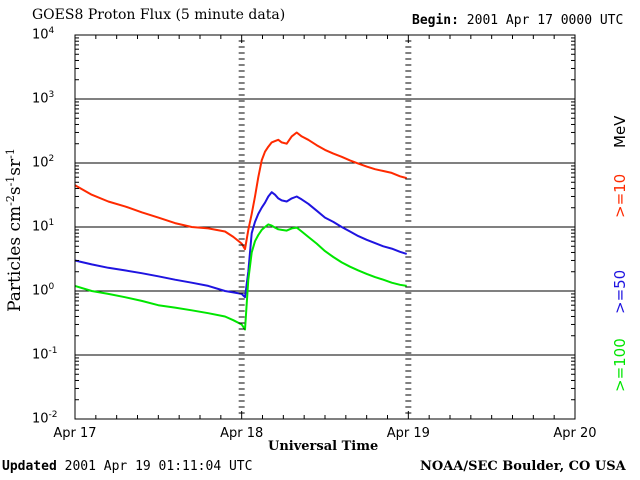  I want to click on chart-title: GOES8 Proton Flux (5 minute data), so click(159, 15).